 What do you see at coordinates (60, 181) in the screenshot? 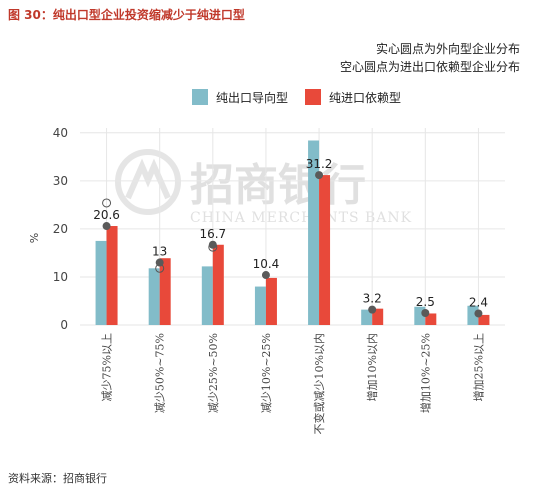
I see `y-tick-label: 30` at bounding box center [60, 181].